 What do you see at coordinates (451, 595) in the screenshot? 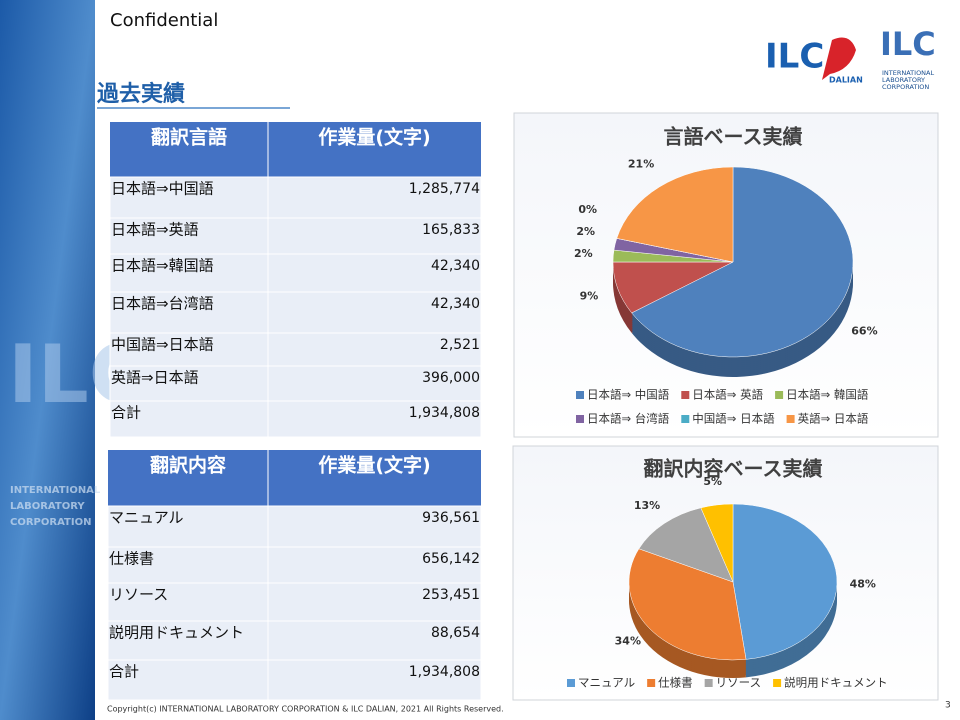
I see `row-value: 253,451` at bounding box center [451, 595].